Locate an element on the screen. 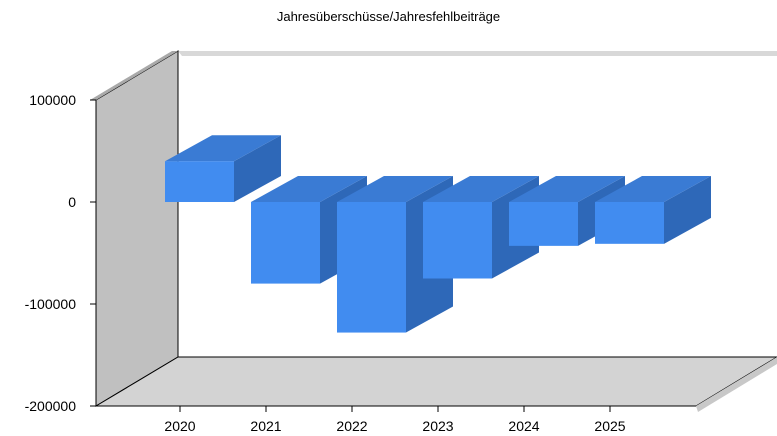 Image resolution: width=777 pixels, height=436 pixels. y-tick-label: 100000 is located at coordinates (52, 100).